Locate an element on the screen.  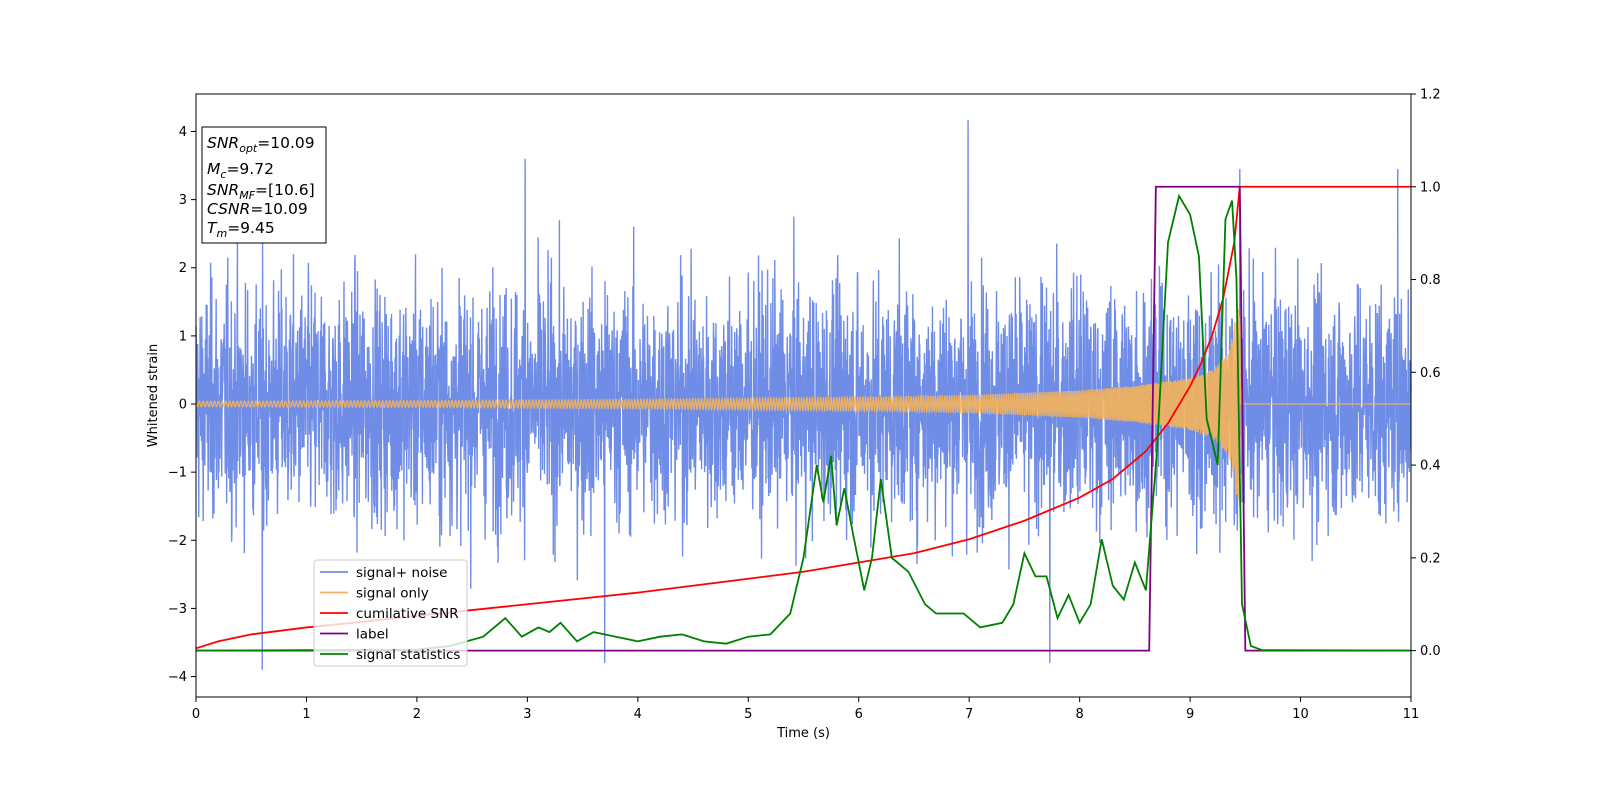
x-tick-label: 1 is located at coordinates (306, 714).